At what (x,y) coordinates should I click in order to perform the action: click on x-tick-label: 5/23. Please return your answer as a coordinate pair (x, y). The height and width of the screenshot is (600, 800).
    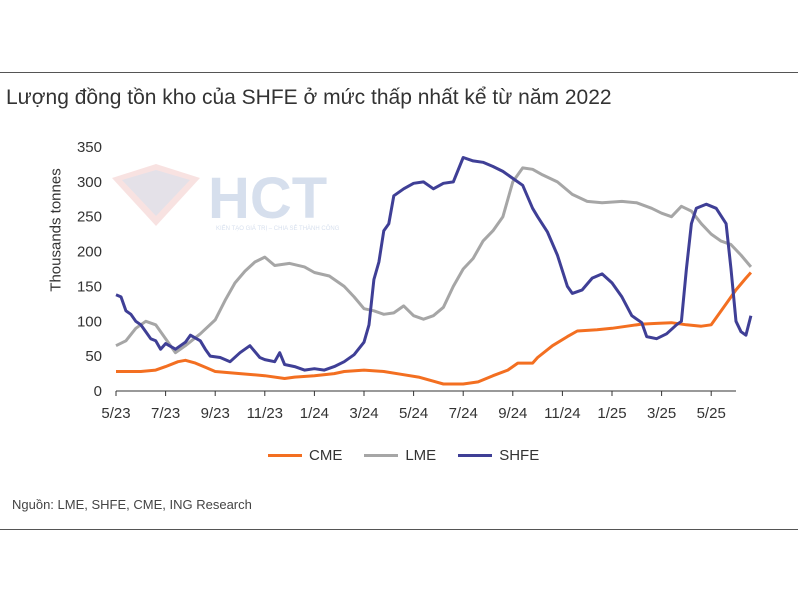
    Looking at the image, I should click on (115, 413).